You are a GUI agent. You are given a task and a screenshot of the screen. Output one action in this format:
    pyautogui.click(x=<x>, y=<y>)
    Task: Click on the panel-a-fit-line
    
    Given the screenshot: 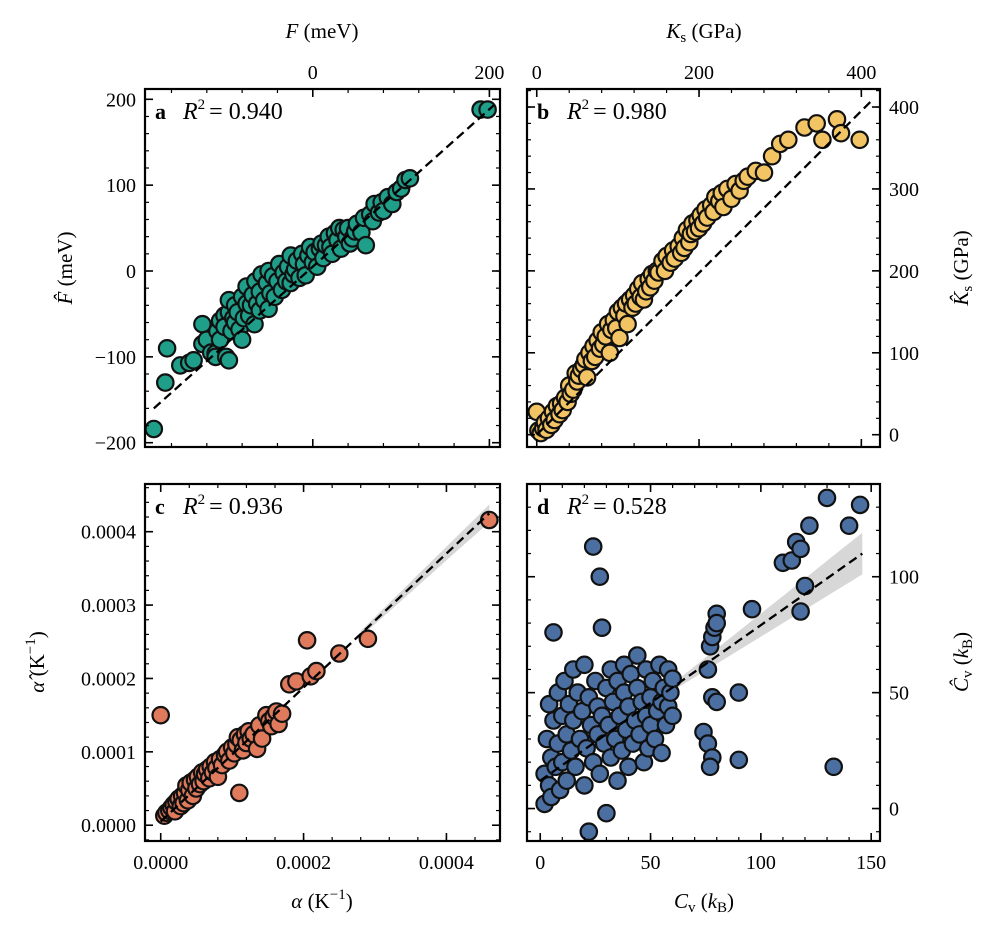 What is the action you would take?
    pyautogui.click(x=324, y=257)
    